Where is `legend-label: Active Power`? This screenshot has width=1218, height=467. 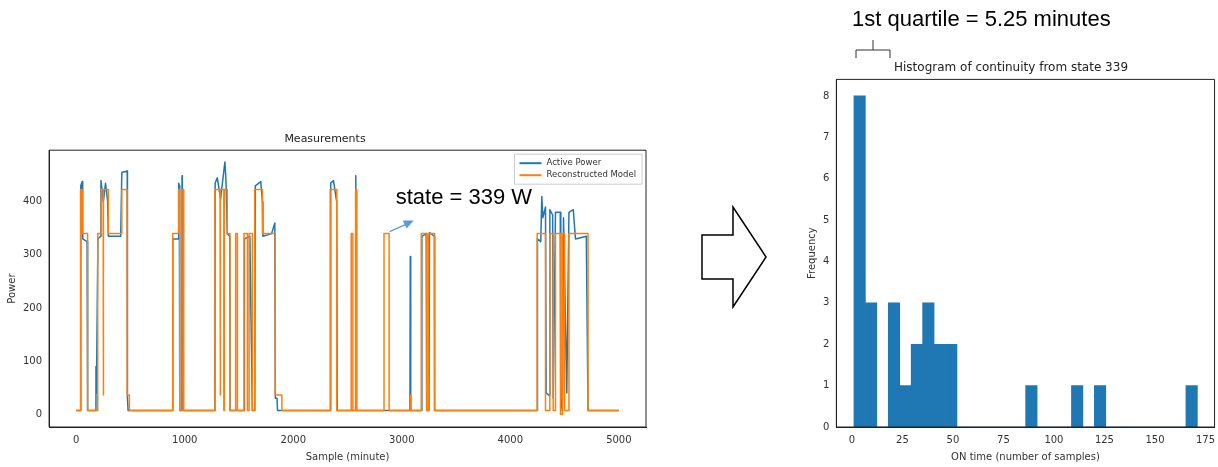 legend-label: Active Power is located at coordinates (574, 162).